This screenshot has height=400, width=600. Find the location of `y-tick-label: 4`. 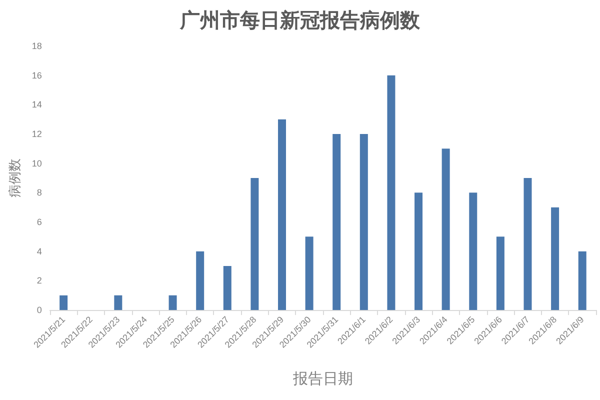

y-tick-label: 4 is located at coordinates (39, 251).